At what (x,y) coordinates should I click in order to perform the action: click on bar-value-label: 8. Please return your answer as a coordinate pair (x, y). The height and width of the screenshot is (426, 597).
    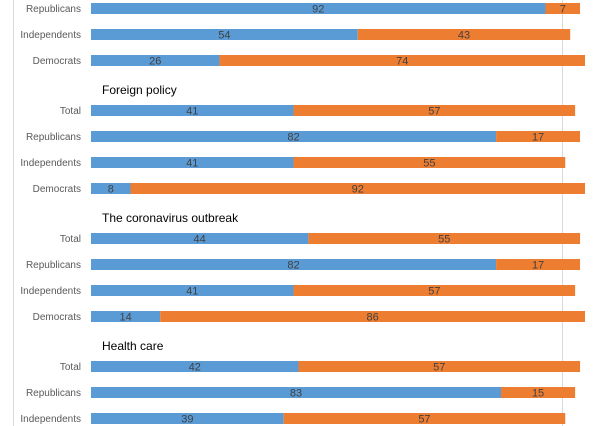
    Looking at the image, I should click on (111, 190).